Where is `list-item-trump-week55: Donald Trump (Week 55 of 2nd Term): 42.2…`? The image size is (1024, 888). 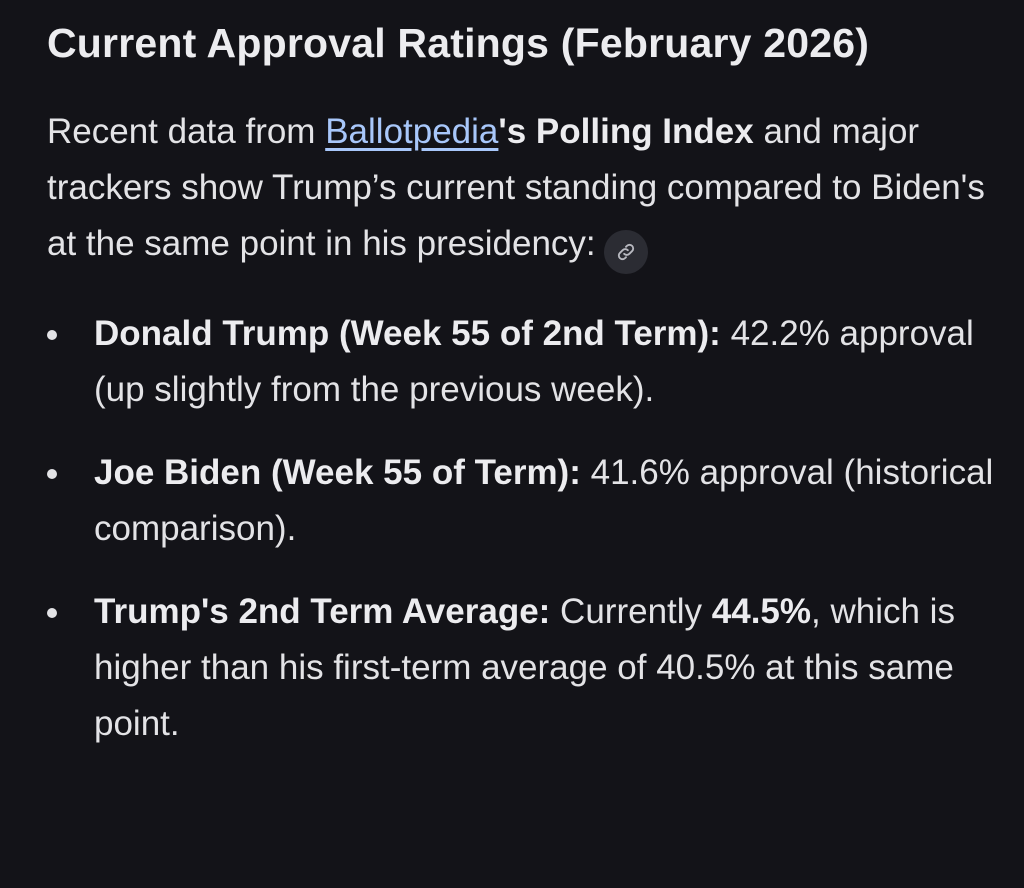 list-item-trump-week55: Donald Trump (Week 55 of 2nd Term): 42.2… is located at coordinates (522, 362).